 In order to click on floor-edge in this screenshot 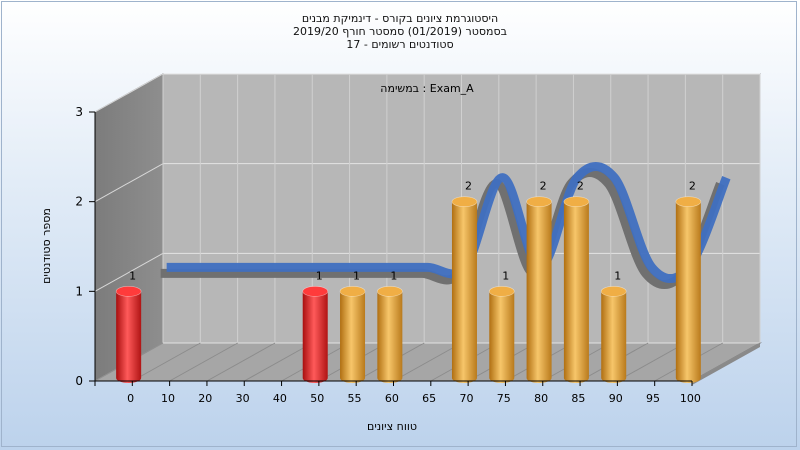, I will do `click(726, 364)`.